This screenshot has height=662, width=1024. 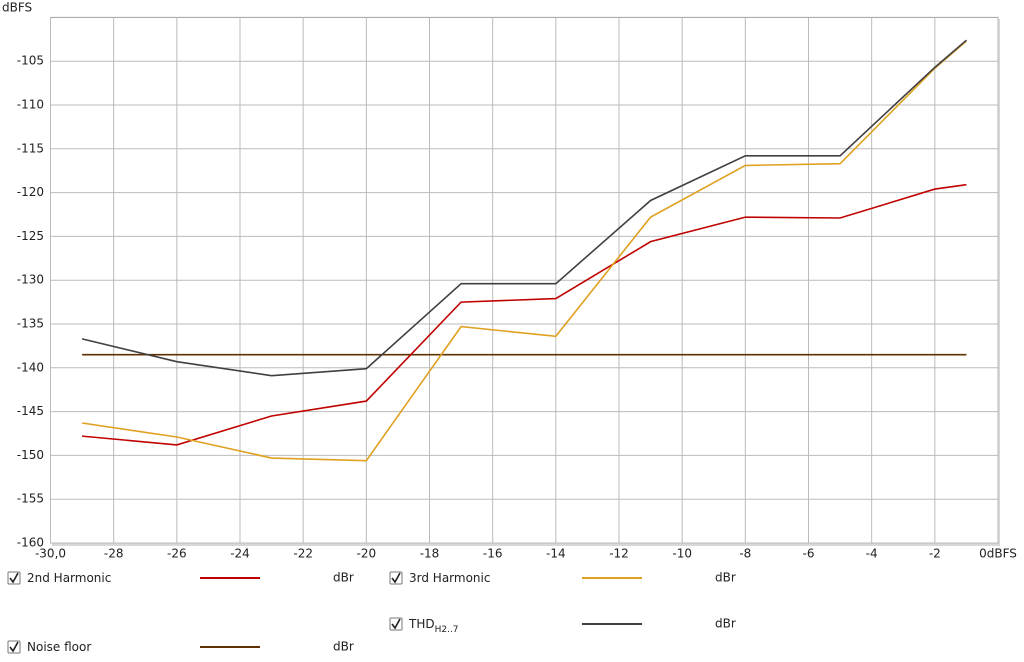 I want to click on legend-label: 3rd Harmonic, so click(x=449, y=578).